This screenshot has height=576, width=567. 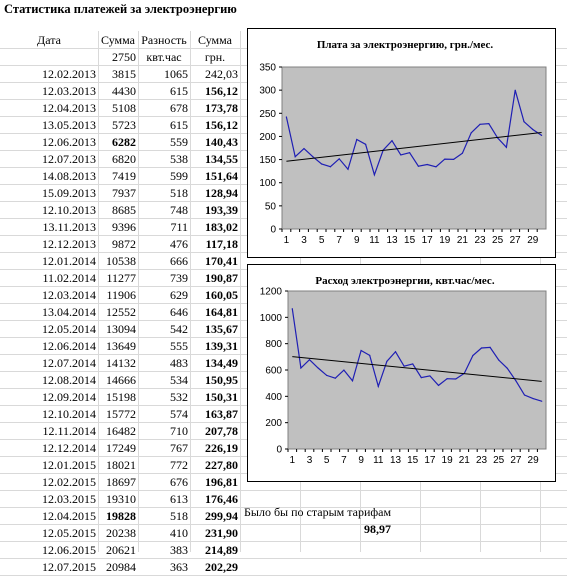 I want to click on row-kwh-diff: 555, so click(x=179, y=346).